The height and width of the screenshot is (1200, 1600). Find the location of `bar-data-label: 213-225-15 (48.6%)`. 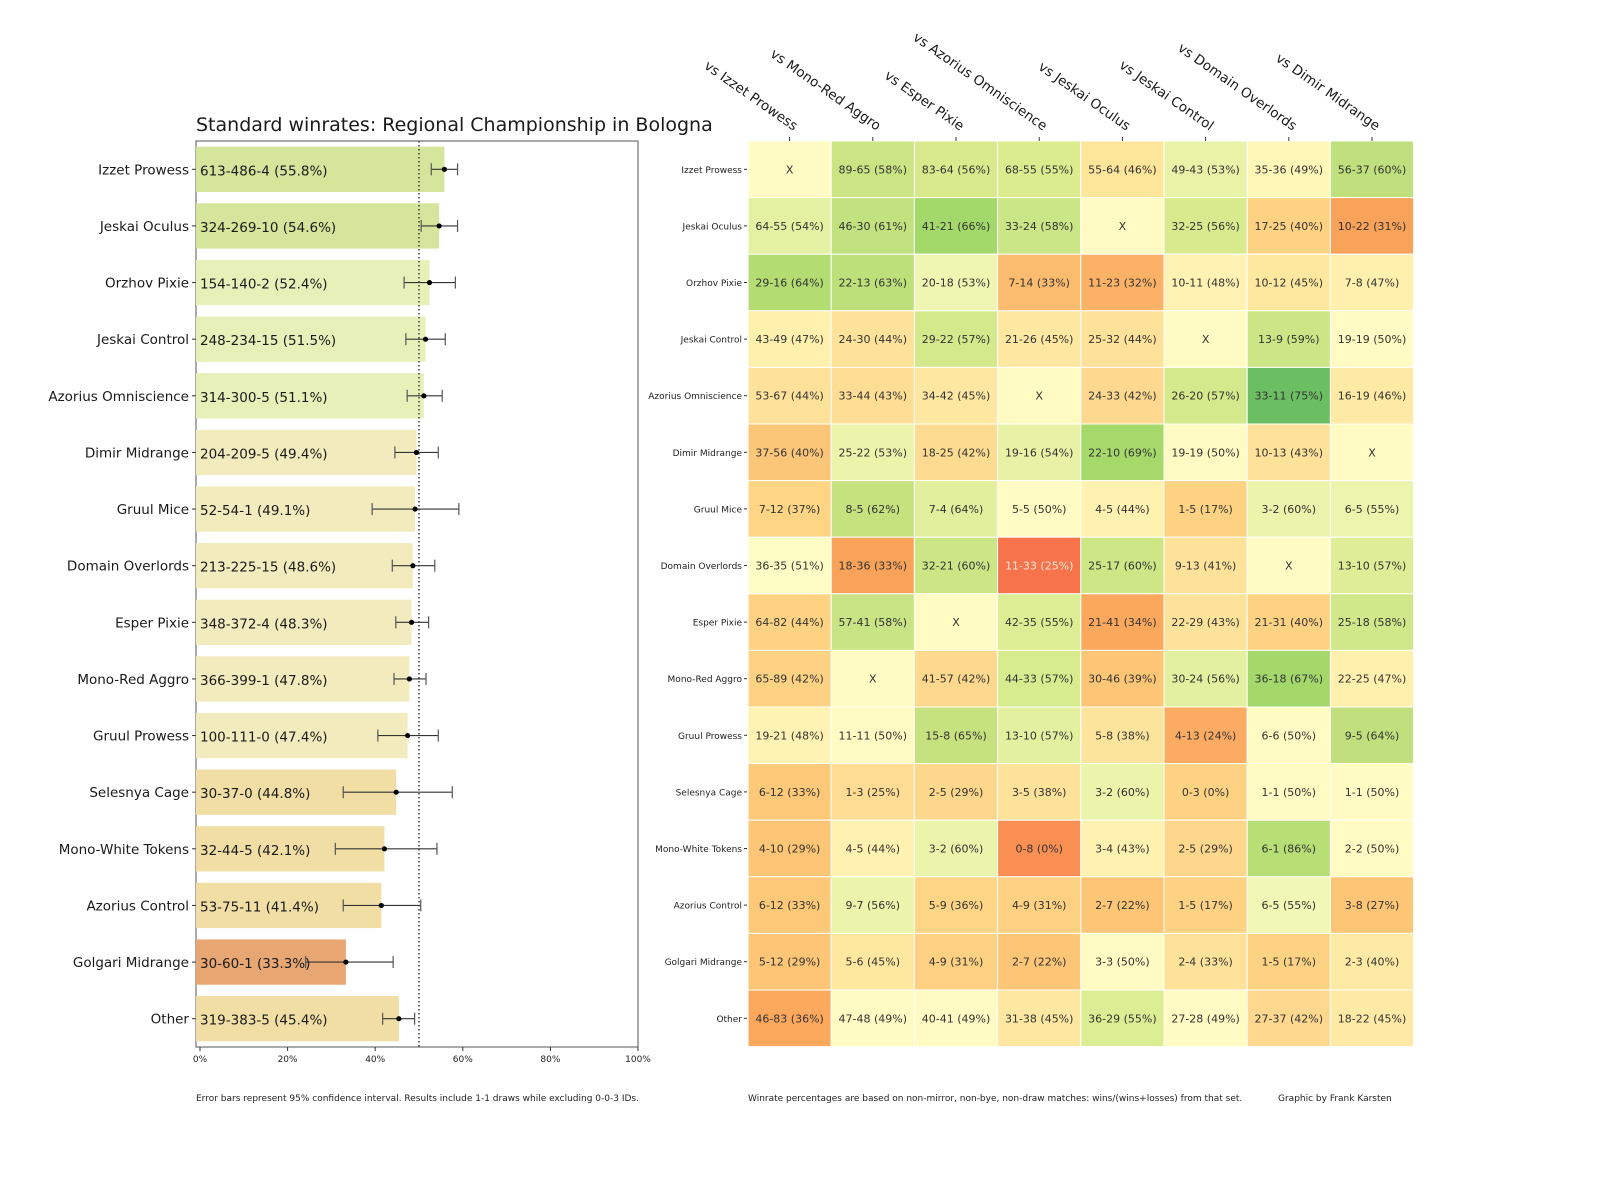

bar-data-label: 213-225-15 (48.6%) is located at coordinates (268, 568).